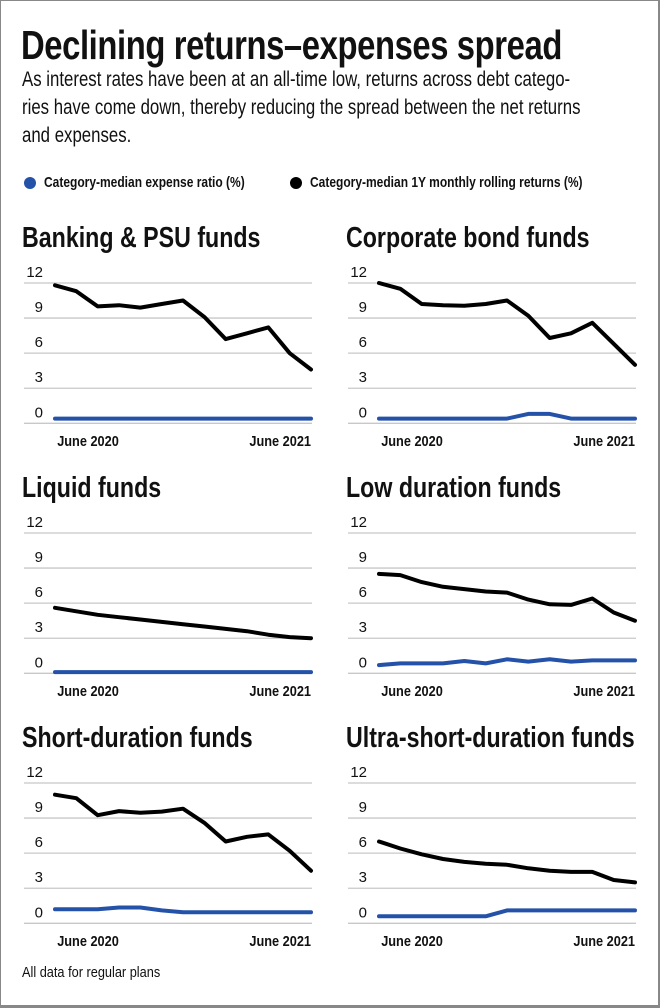 This screenshot has width=660, height=1008. Describe the element at coordinates (91, 972) in the screenshot. I see `footnote-text: All data for regular plans` at that location.